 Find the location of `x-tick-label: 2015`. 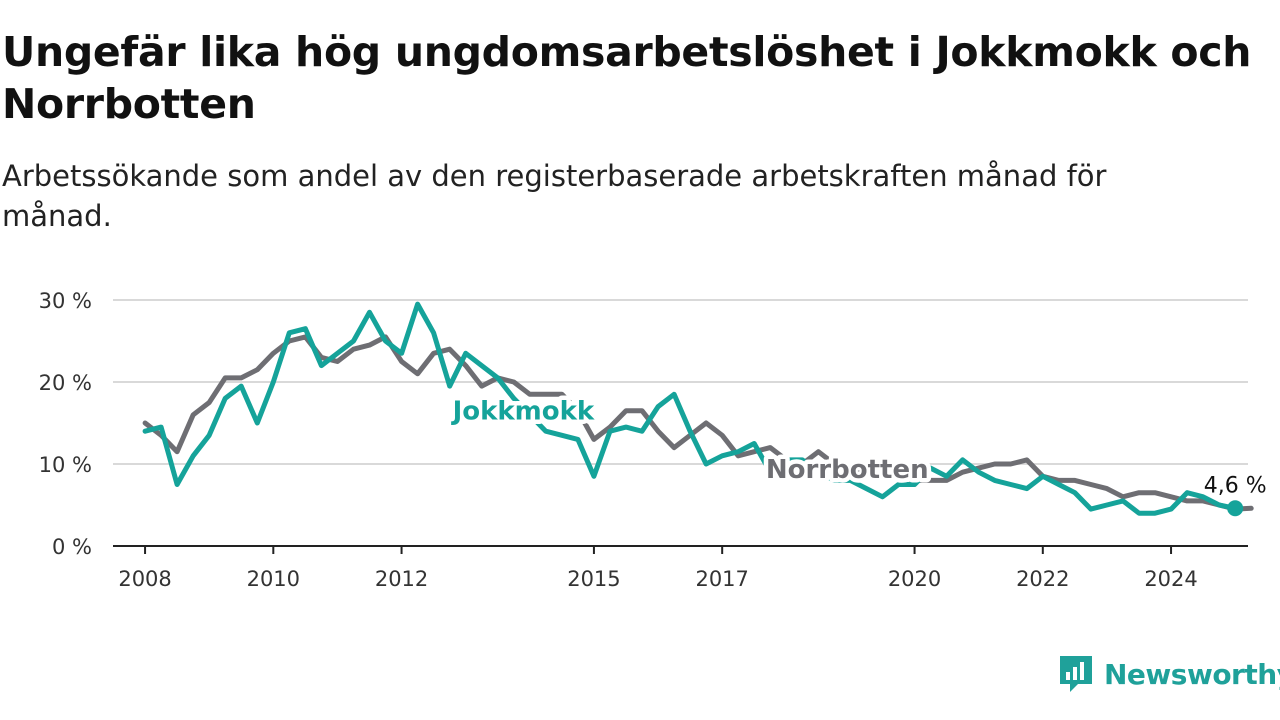

x-tick-label: 2015 is located at coordinates (593, 579).